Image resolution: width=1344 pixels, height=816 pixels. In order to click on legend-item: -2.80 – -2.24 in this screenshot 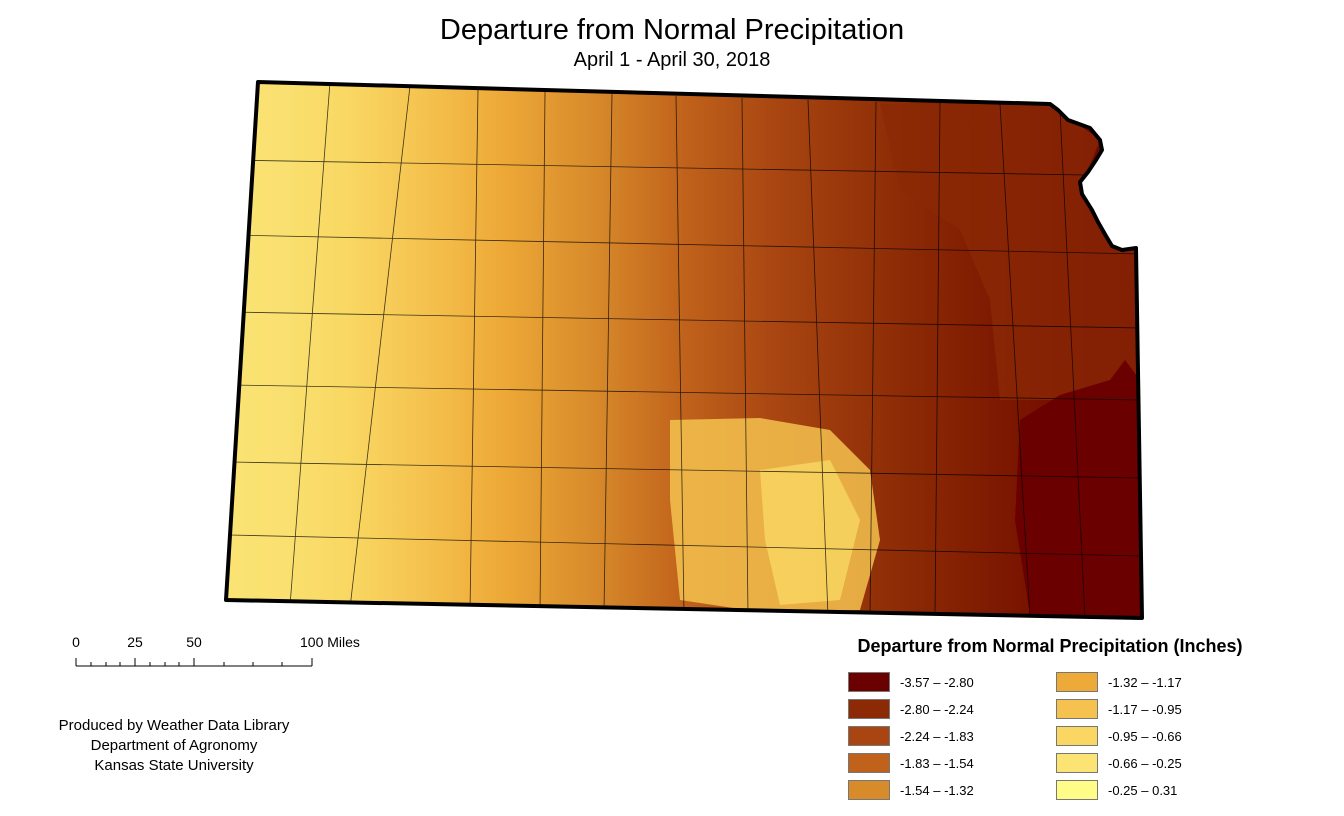, I will do `click(911, 709)`.